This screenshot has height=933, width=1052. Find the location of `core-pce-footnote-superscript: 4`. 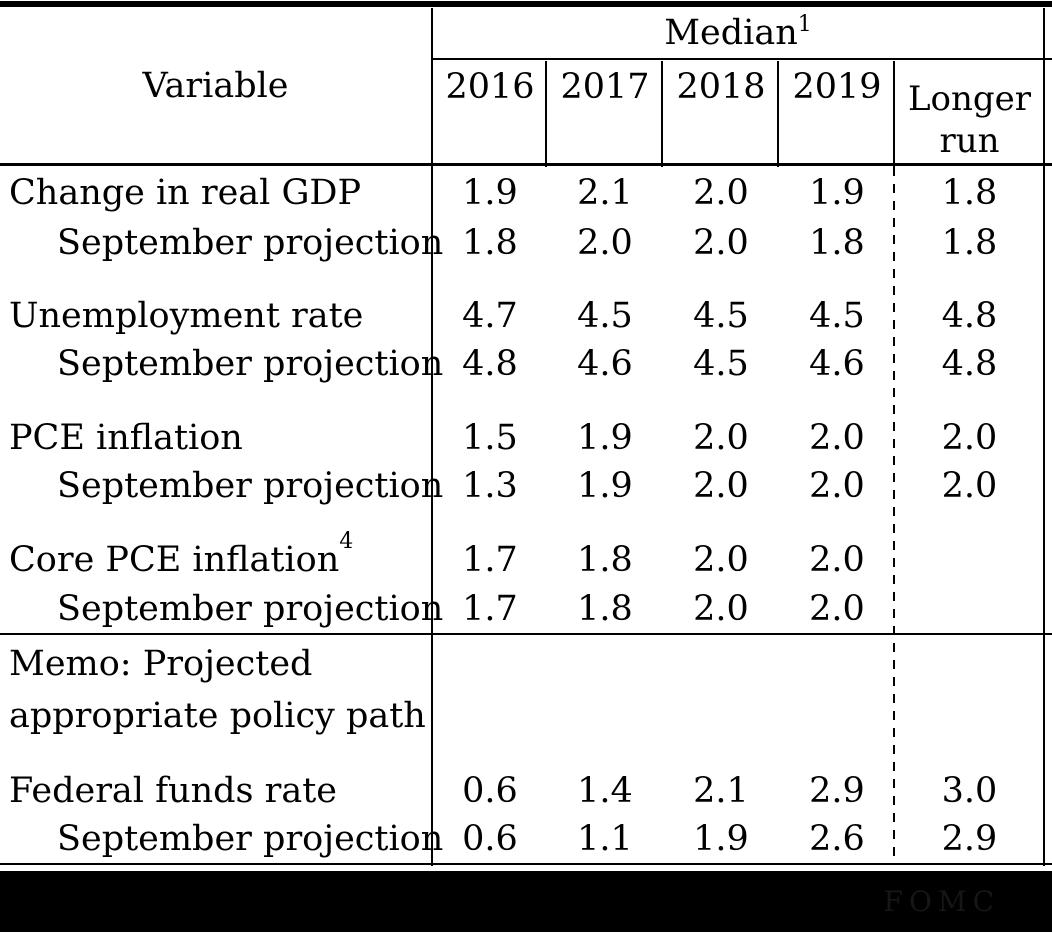

core-pce-footnote-superscript: 4 is located at coordinates (346, 542).